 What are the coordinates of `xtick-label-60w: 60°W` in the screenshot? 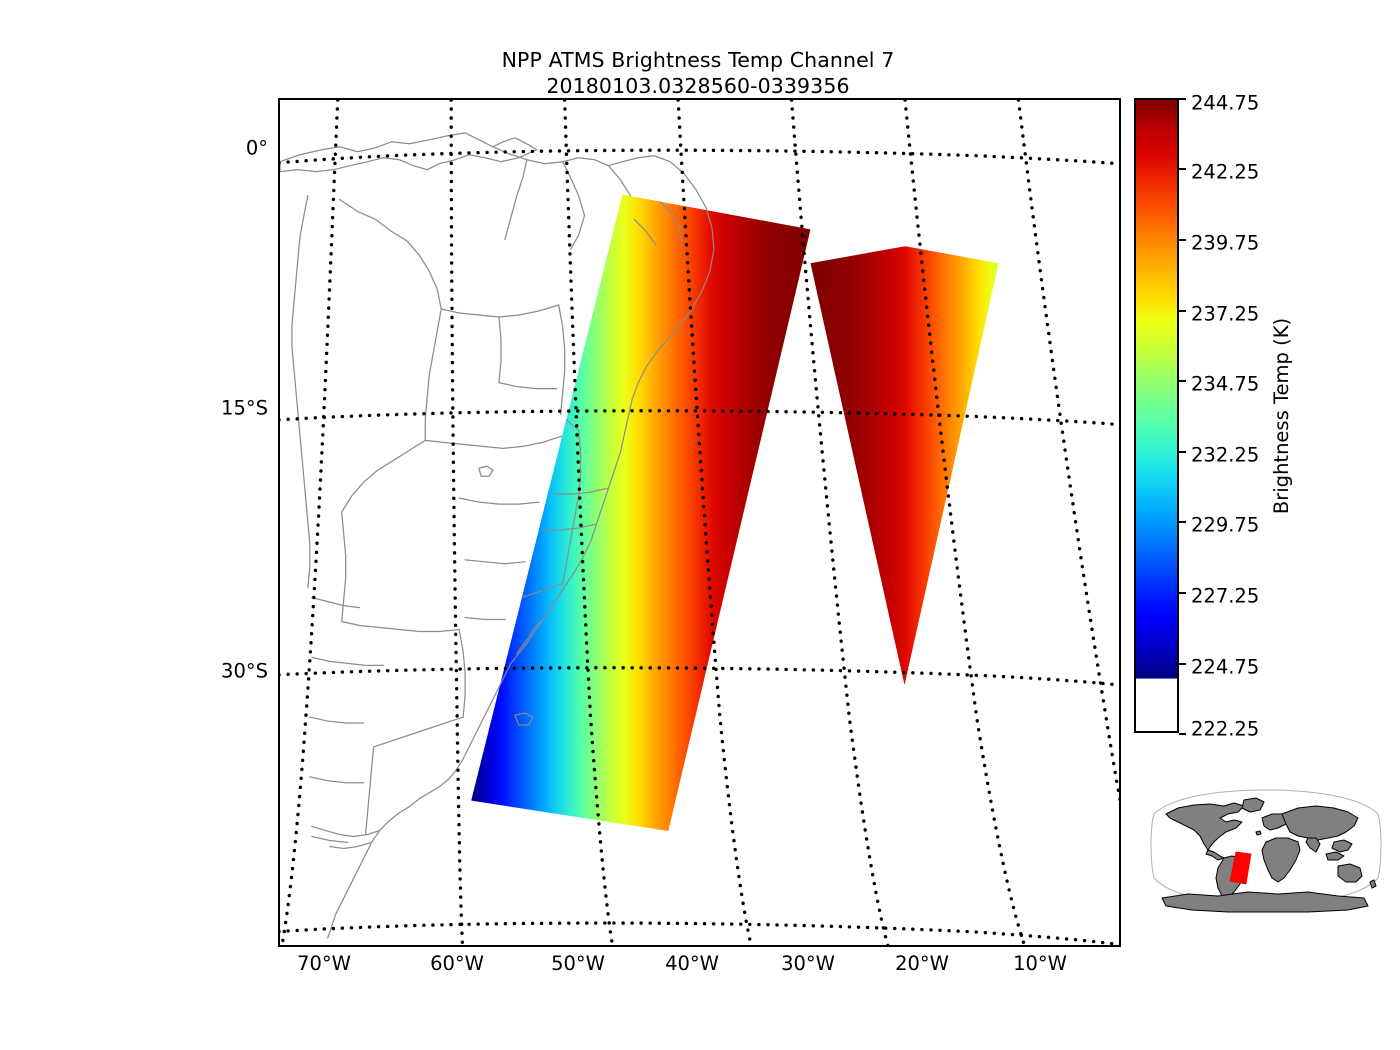 It's located at (457, 963).